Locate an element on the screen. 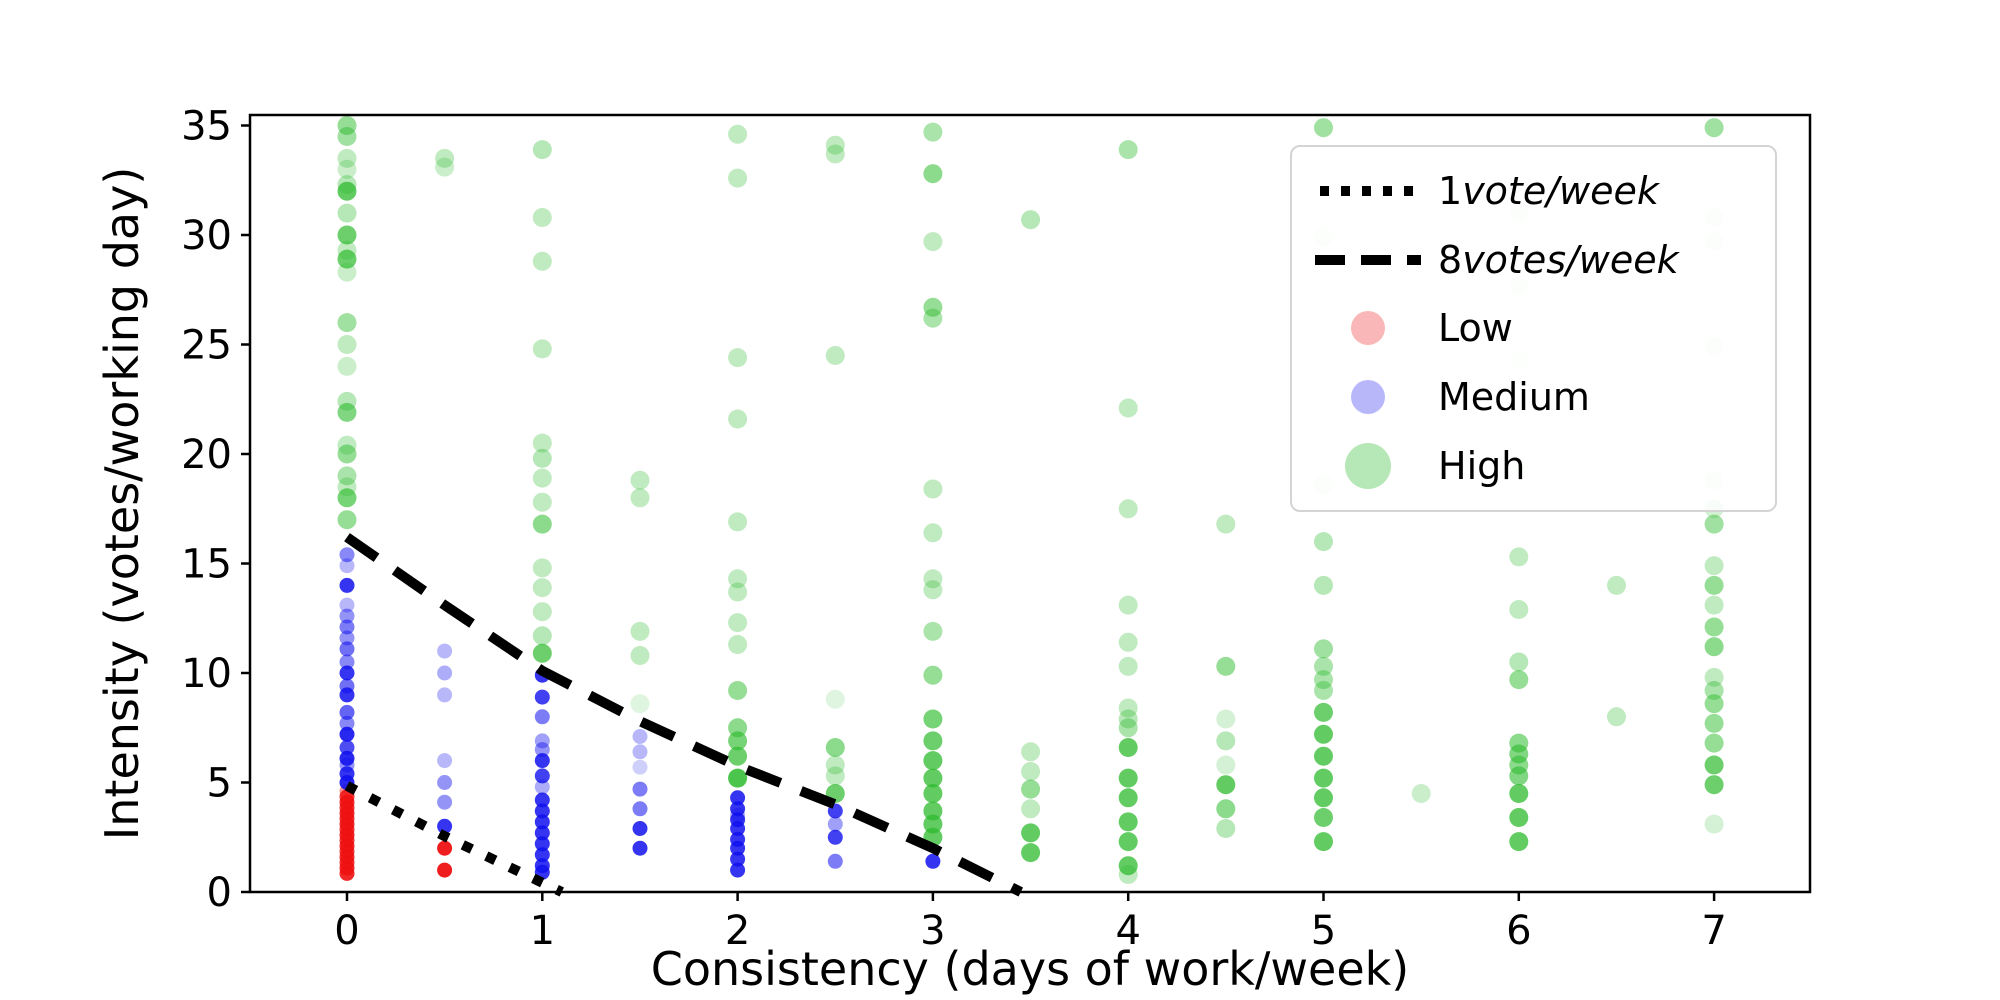  dotted-line-icon is located at coordinates (1368, 191).